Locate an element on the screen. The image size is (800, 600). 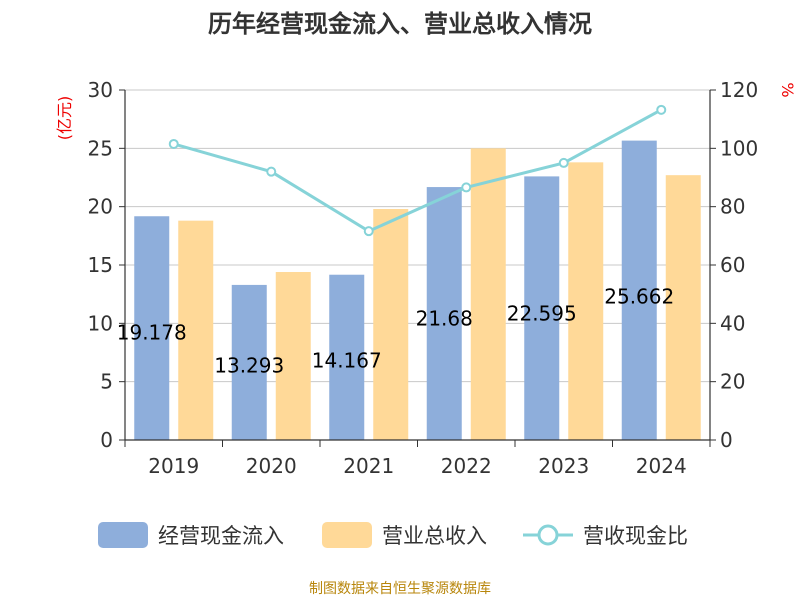
x-tick-label: 2020 is located at coordinates (271, 466).